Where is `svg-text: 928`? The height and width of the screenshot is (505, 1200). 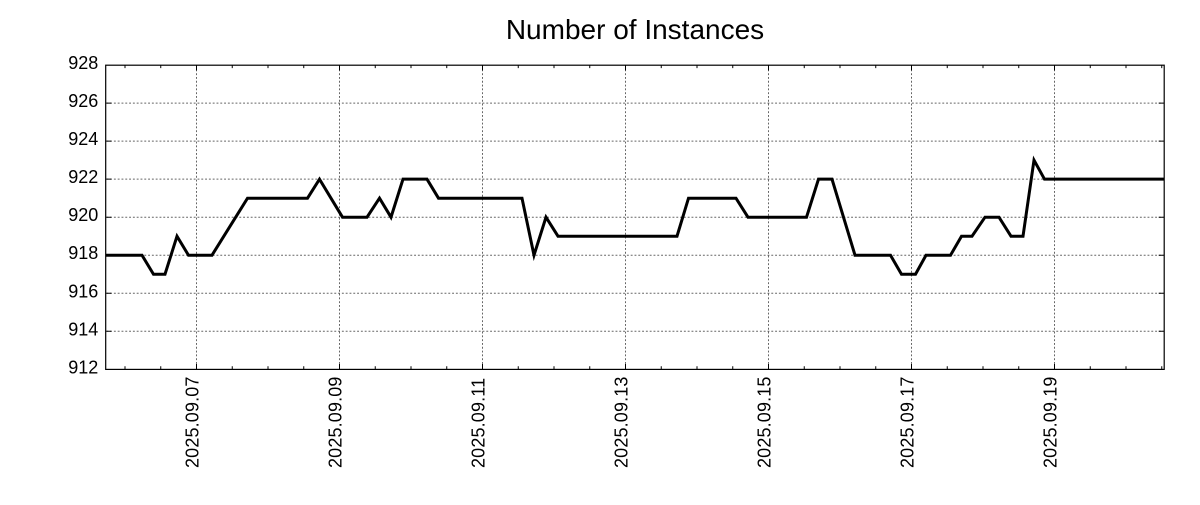 svg-text: 928 is located at coordinates (83, 63).